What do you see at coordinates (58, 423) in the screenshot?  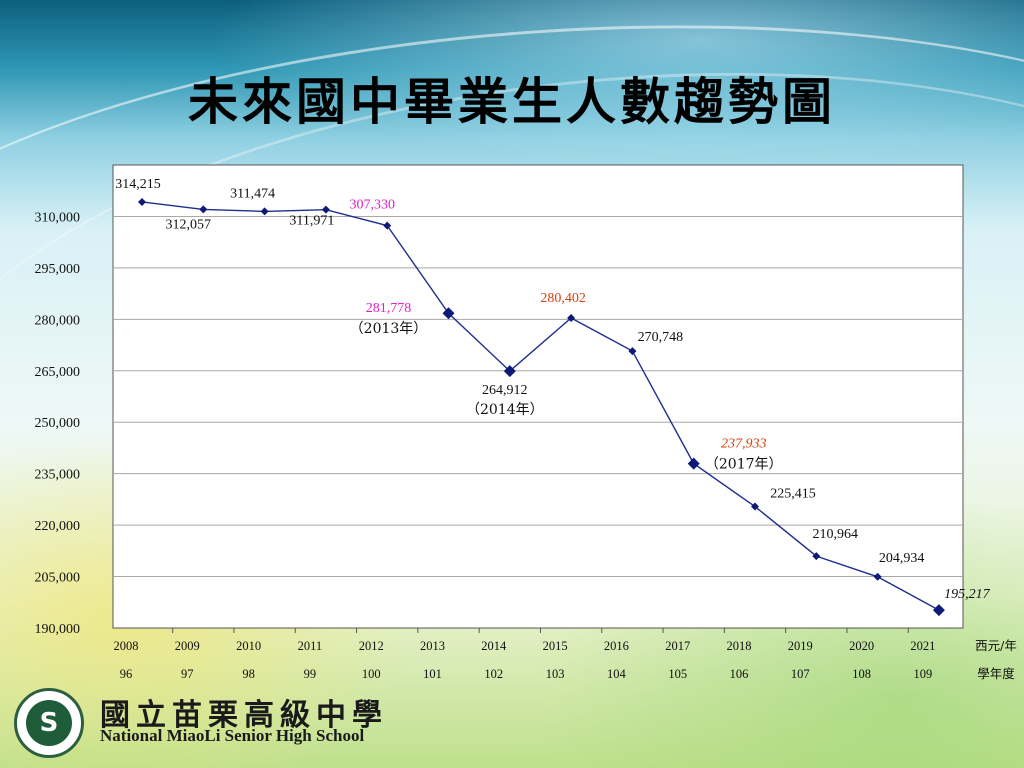 I see `y-tick-label: 250,000` at bounding box center [58, 423].